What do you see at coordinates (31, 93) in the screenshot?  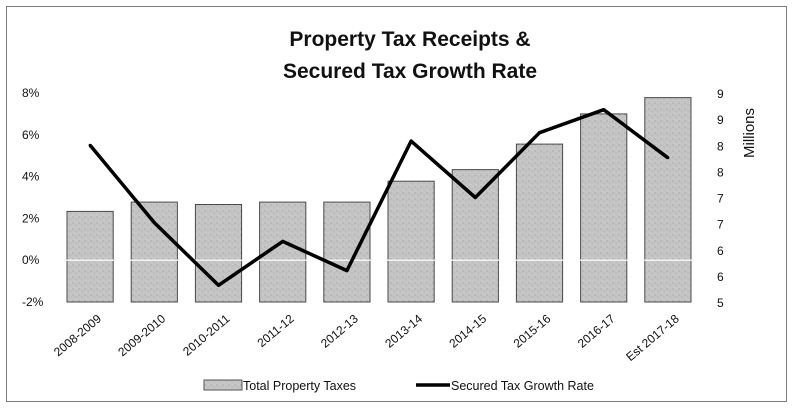 I see `left-tick-label: 8%` at bounding box center [31, 93].